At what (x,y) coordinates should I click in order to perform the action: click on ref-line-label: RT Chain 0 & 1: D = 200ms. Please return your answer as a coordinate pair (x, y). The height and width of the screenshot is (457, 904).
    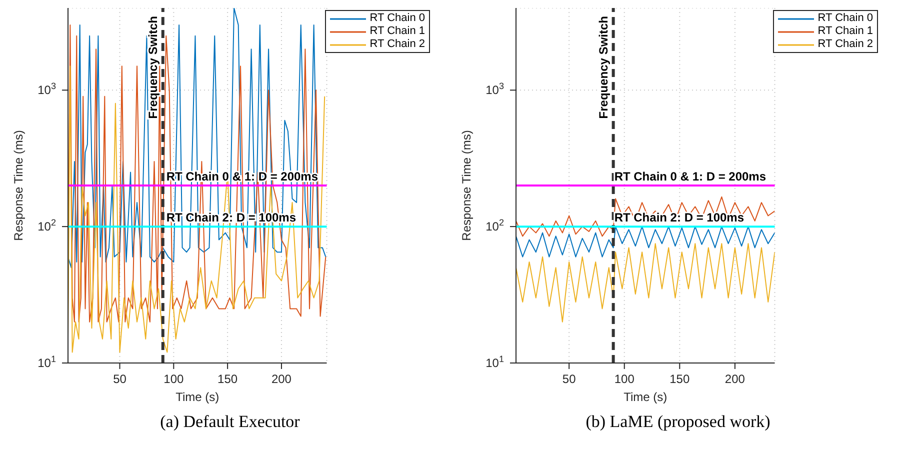
    Looking at the image, I should click on (690, 177).